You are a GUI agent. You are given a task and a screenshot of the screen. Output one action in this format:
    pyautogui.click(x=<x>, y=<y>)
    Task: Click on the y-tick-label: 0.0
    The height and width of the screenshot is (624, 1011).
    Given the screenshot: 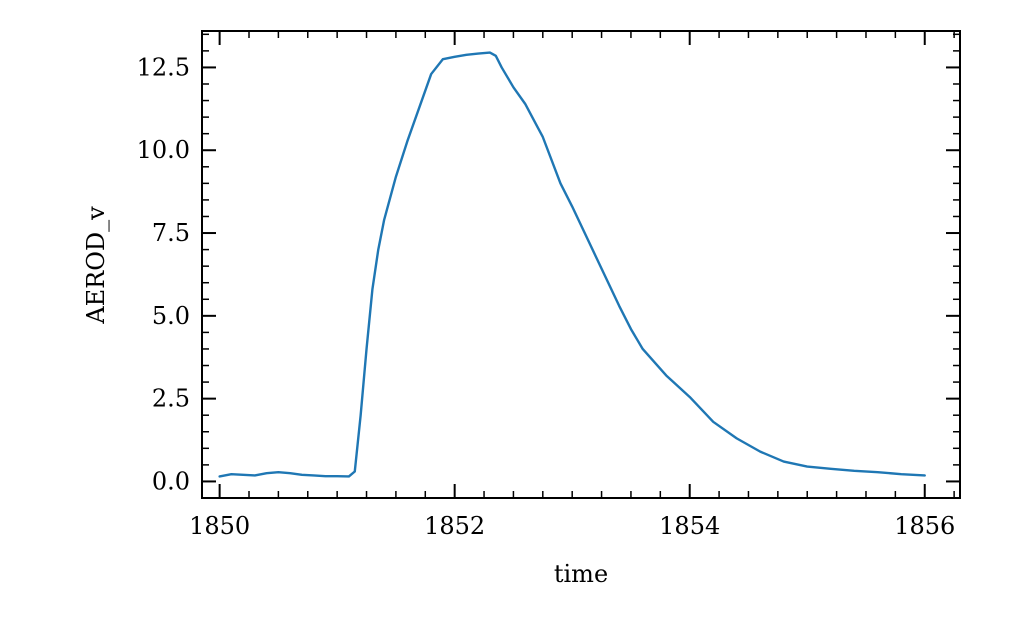 What is the action you would take?
    pyautogui.click(x=171, y=481)
    